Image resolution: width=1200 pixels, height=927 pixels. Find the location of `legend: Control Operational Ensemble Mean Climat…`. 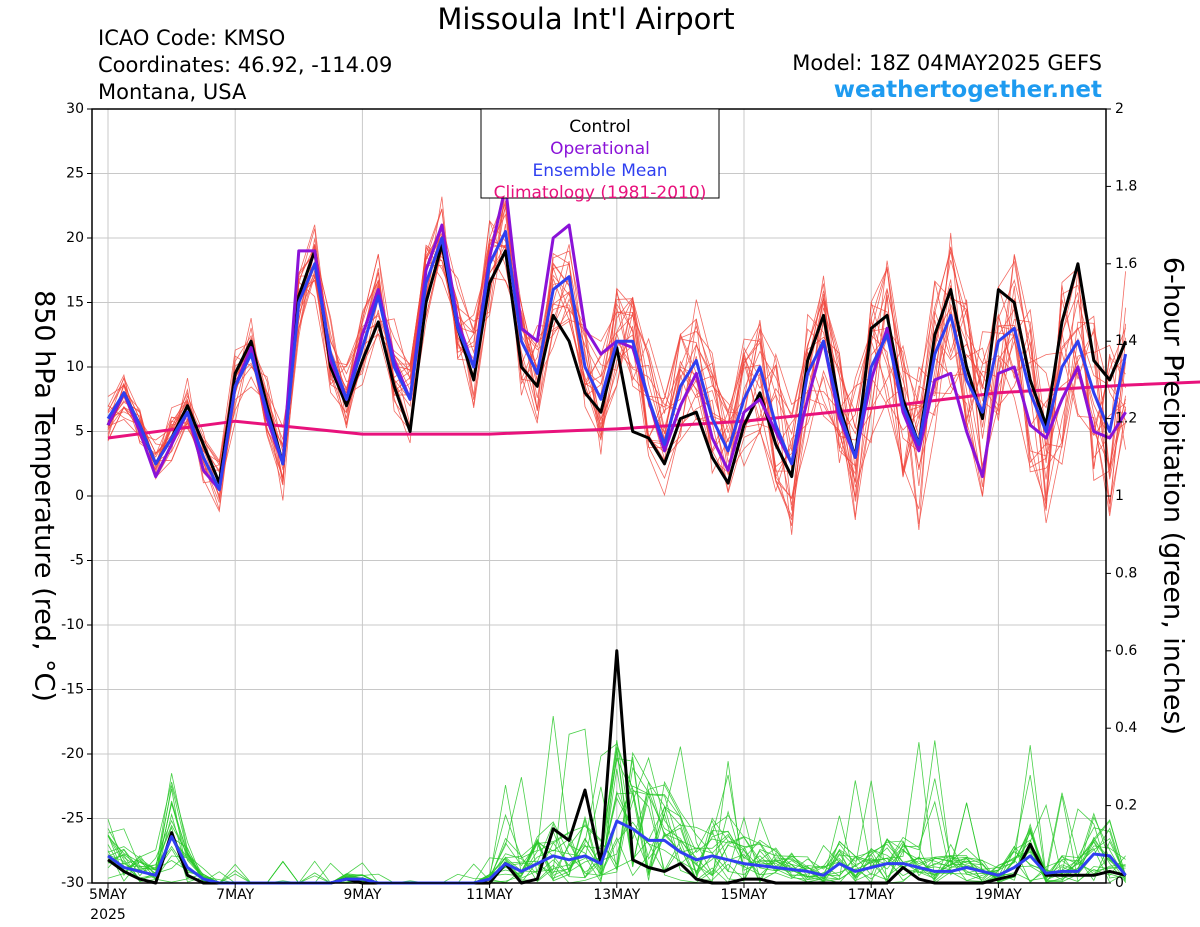

legend: Control Operational Ensemble Mean Climat… is located at coordinates (600, 155).